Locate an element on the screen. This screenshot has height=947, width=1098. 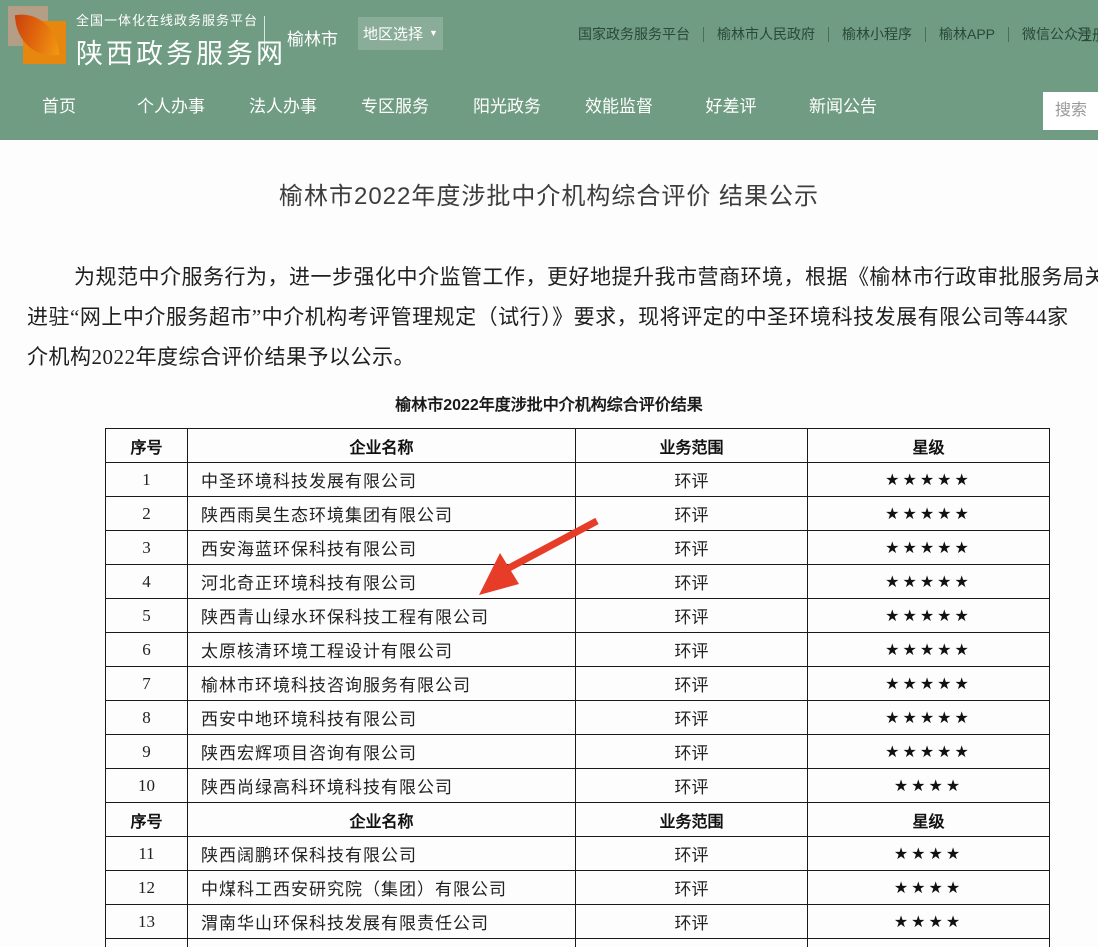
nav-item-supervision: 效能监督 is located at coordinates (619, 106).